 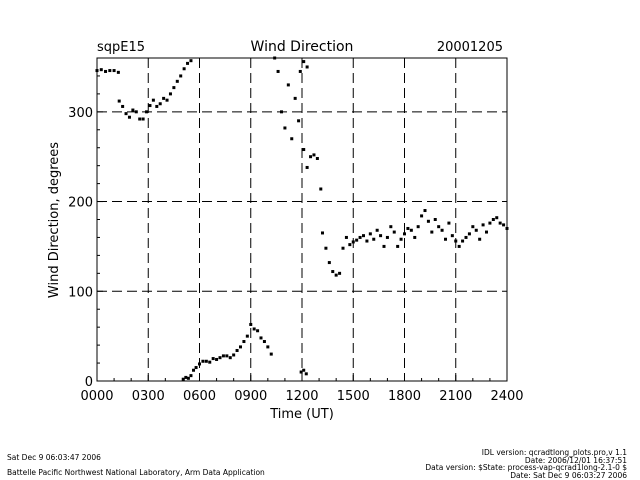 What do you see at coordinates (302, 47) in the screenshot?
I see `chart-title: Wind Direction` at bounding box center [302, 47].